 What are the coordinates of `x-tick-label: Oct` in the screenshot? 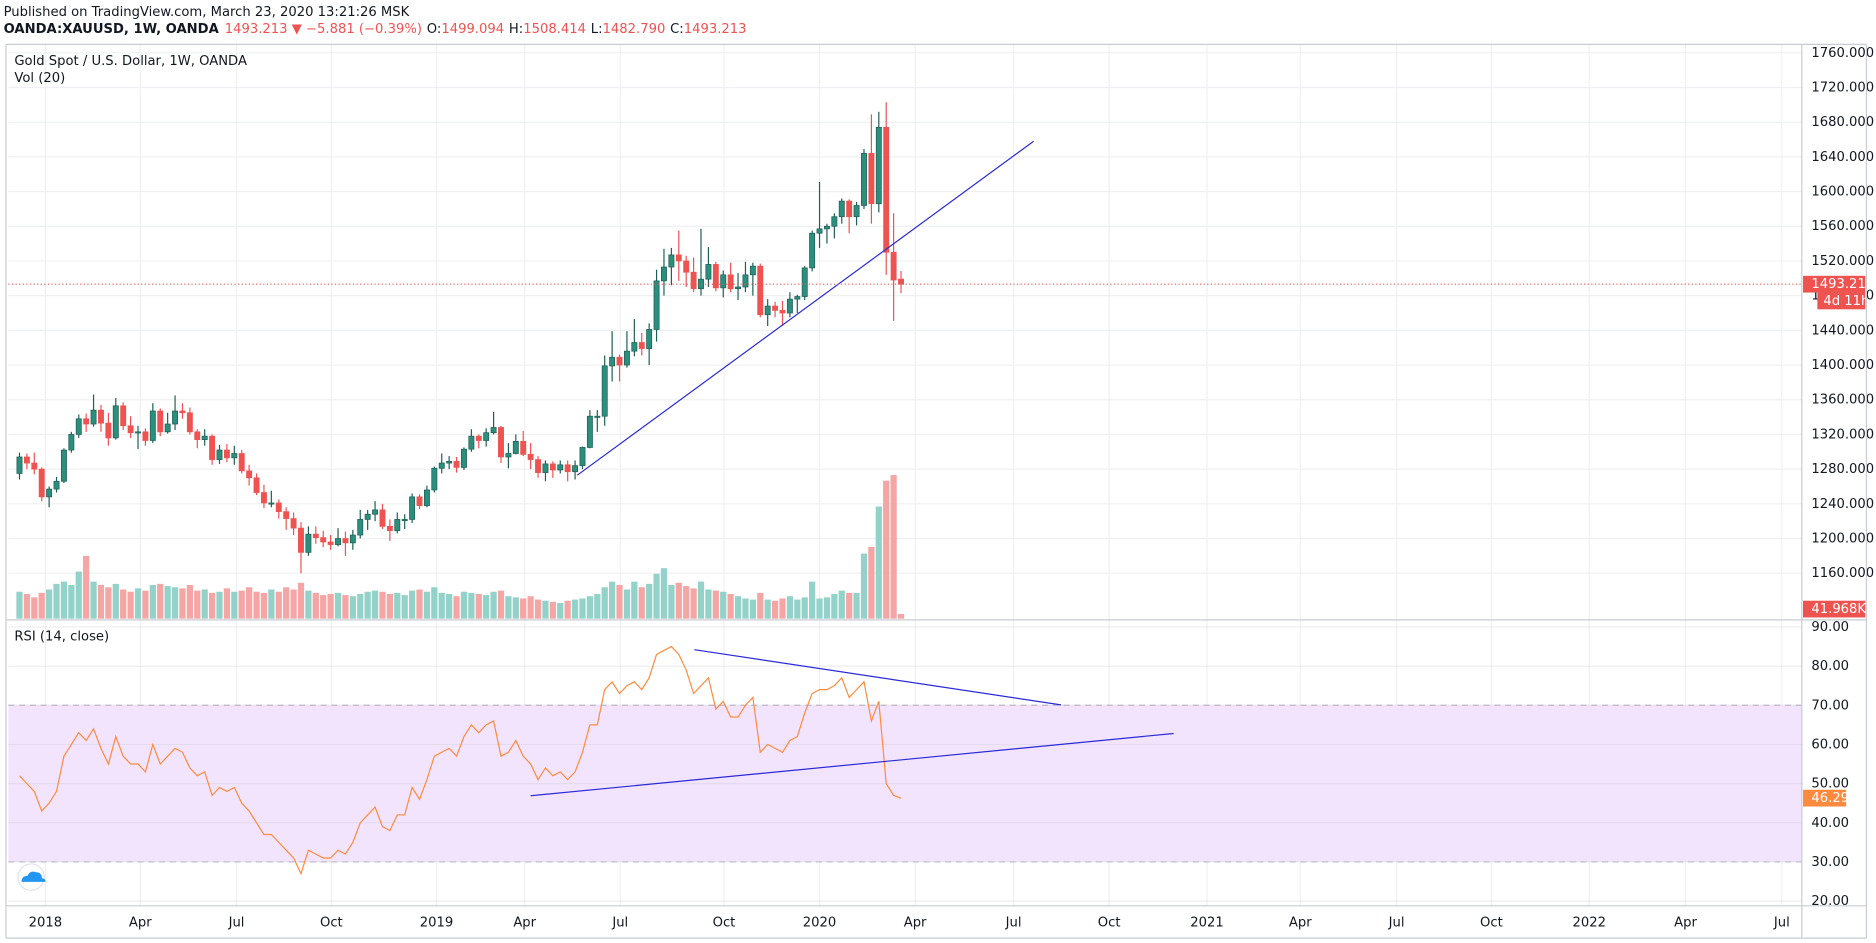 It's located at (331, 923).